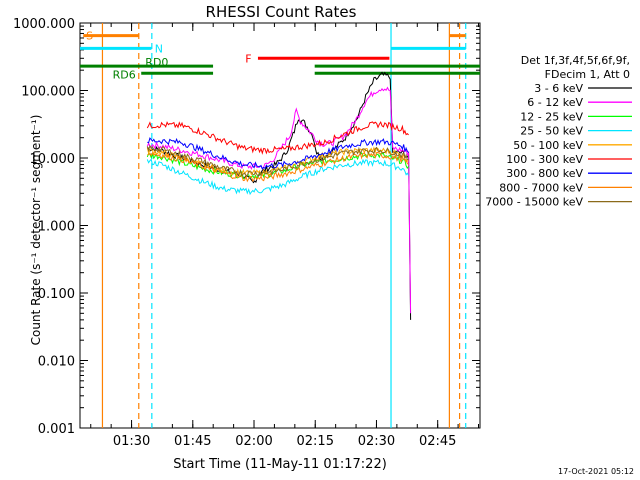 The width and height of the screenshot is (640, 480). Describe the element at coordinates (156, 62) in the screenshot. I see `flag-label-rd0: RD0` at that location.